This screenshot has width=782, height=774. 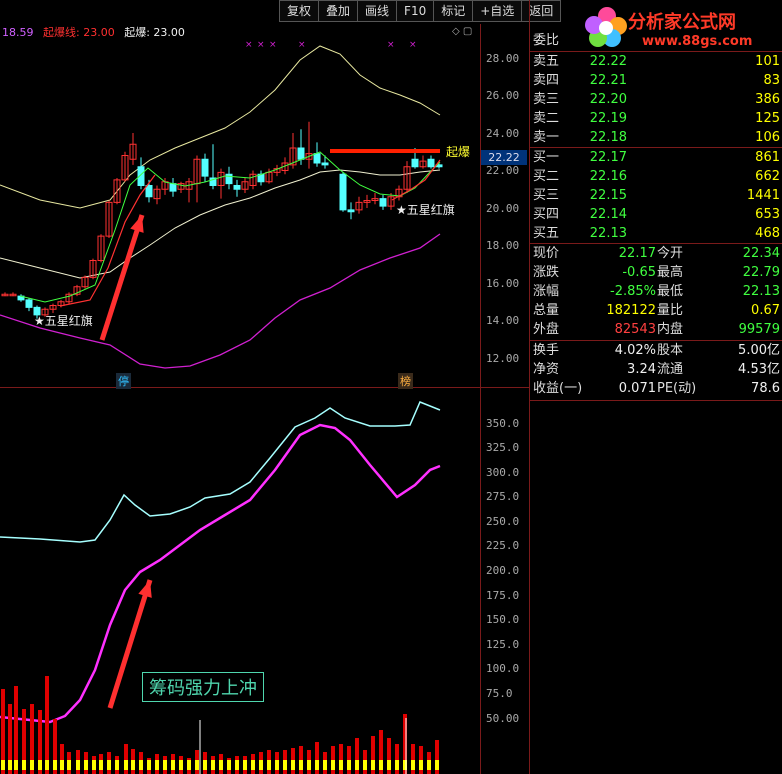 What do you see at coordinates (767, 176) in the screenshot?
I see `buy-level-volume: 662` at bounding box center [767, 176].